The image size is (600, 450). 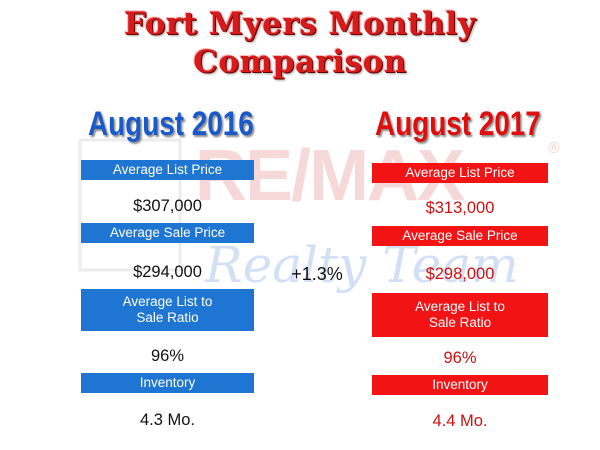 I want to click on right-inventory-value: 4.4 Mo., so click(x=460, y=421).